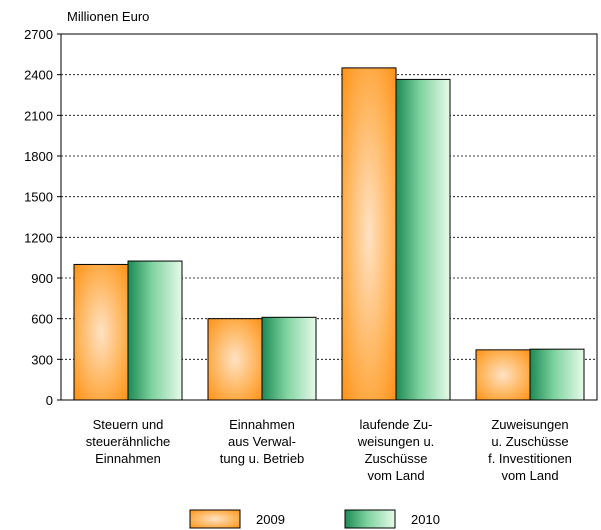 The height and width of the screenshot is (530, 601). I want to click on y-axis-ticks: 0 300 600 900 1200 1500 1800 2100 2400 2700, so click(42, 217).